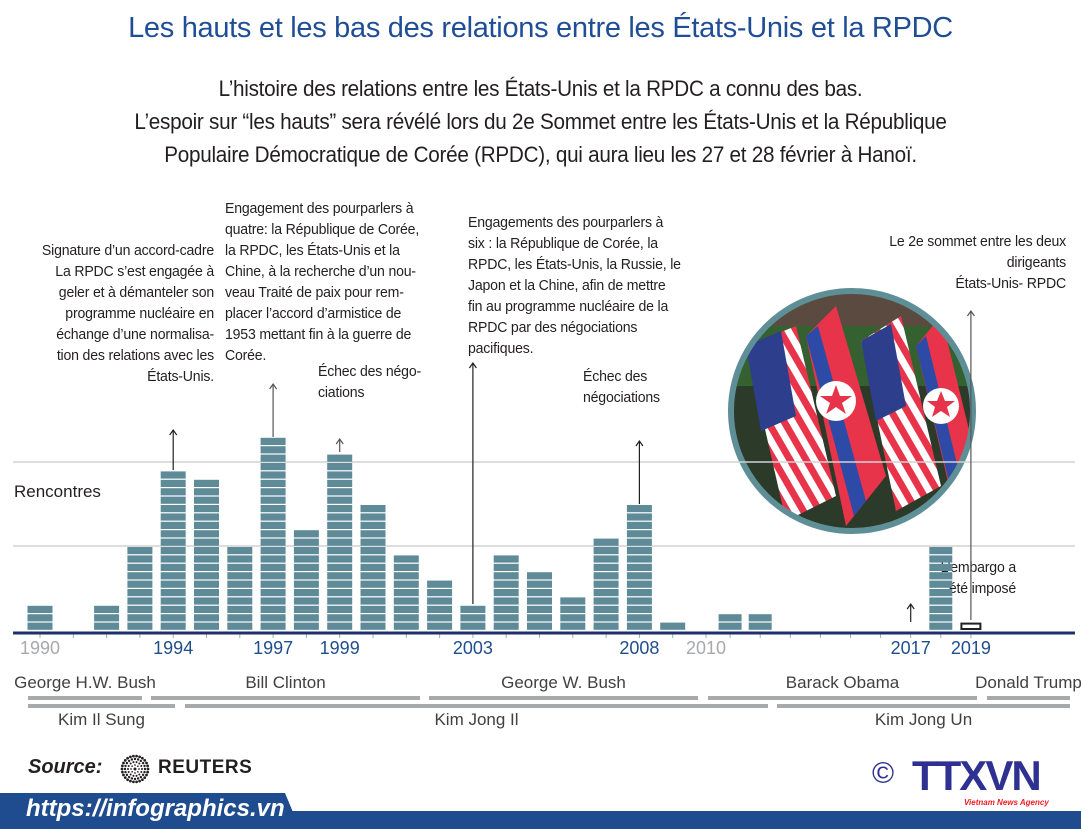 The image size is (1081, 829). I want to click on x-tick-label: 2010, so click(706, 648).